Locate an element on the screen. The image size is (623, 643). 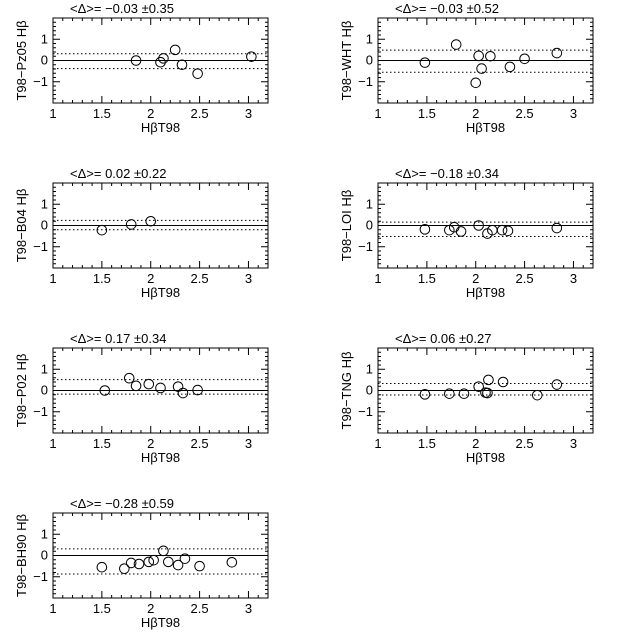
y-axis-label: T98−BH90 Hβ is located at coordinates (21, 555).